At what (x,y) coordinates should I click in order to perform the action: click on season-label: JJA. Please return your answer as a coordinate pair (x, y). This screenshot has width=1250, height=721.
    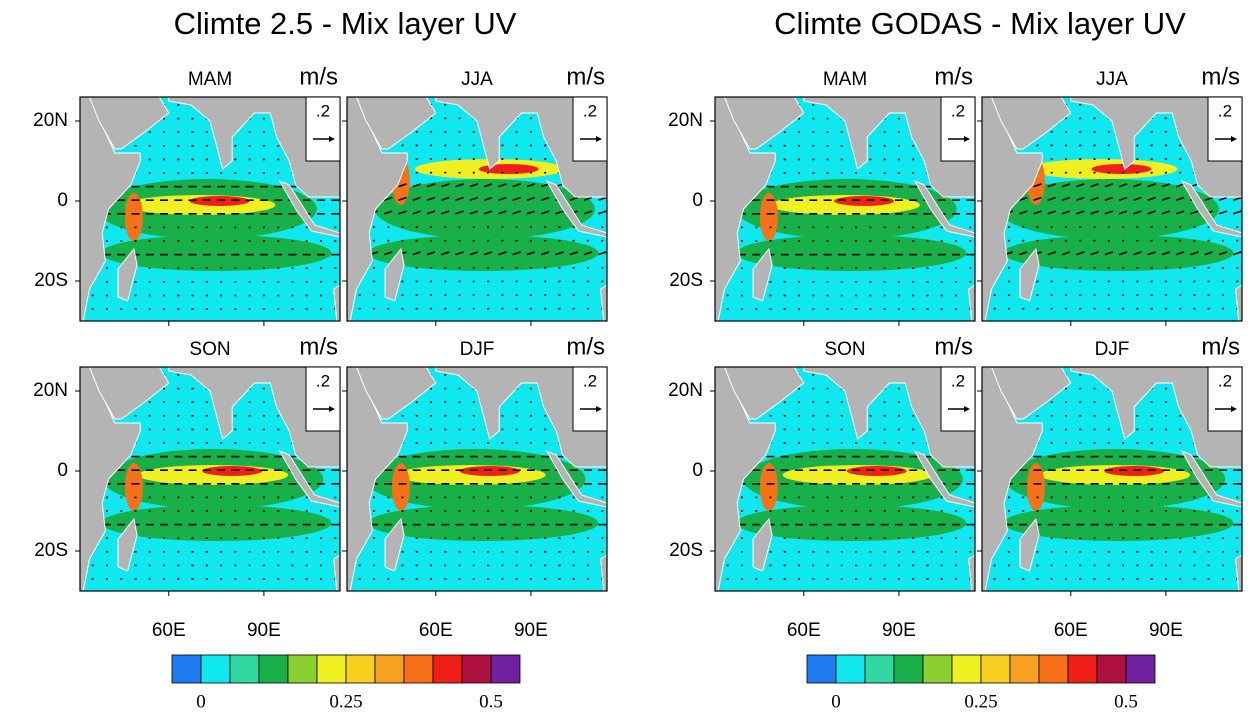
    Looking at the image, I should click on (477, 79).